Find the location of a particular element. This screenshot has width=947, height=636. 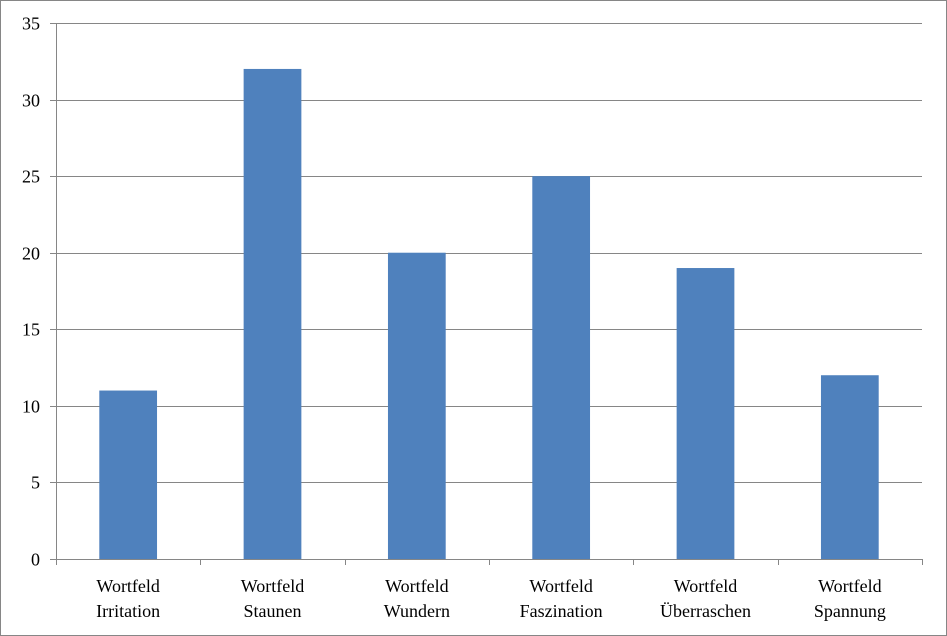

category-label-3-line-0: Wortfeld is located at coordinates (561, 586).